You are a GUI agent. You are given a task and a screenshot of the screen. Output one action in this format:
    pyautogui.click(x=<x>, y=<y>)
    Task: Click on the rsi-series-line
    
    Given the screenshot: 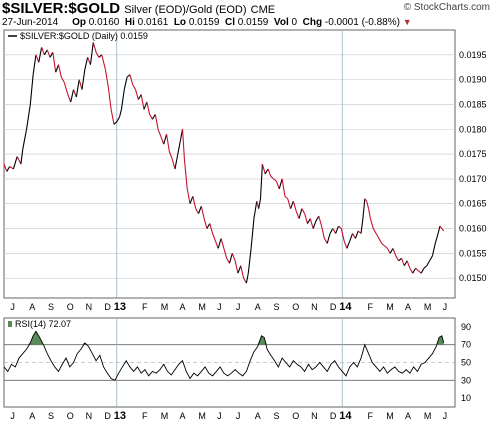 What is the action you would take?
    pyautogui.click(x=224, y=355)
    